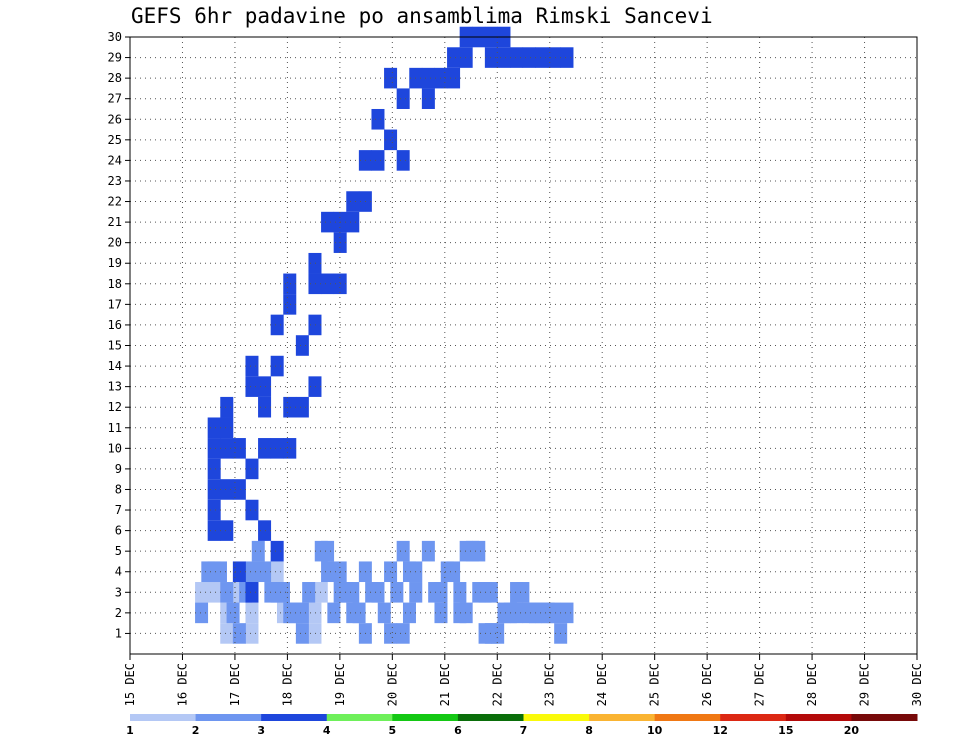  Describe the element at coordinates (115, 325) in the screenshot. I see `y-tick-label: 16` at that location.